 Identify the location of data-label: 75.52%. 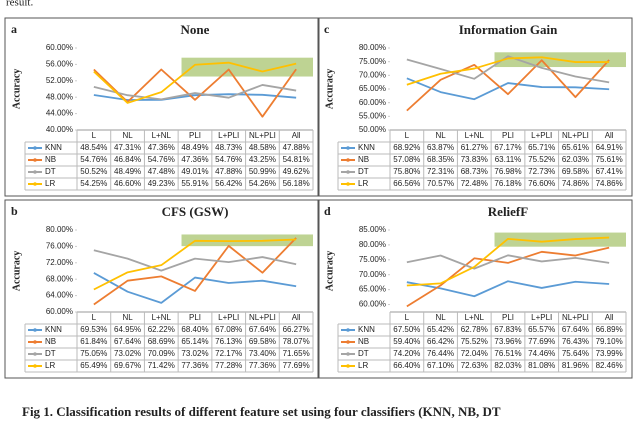
(474, 341).